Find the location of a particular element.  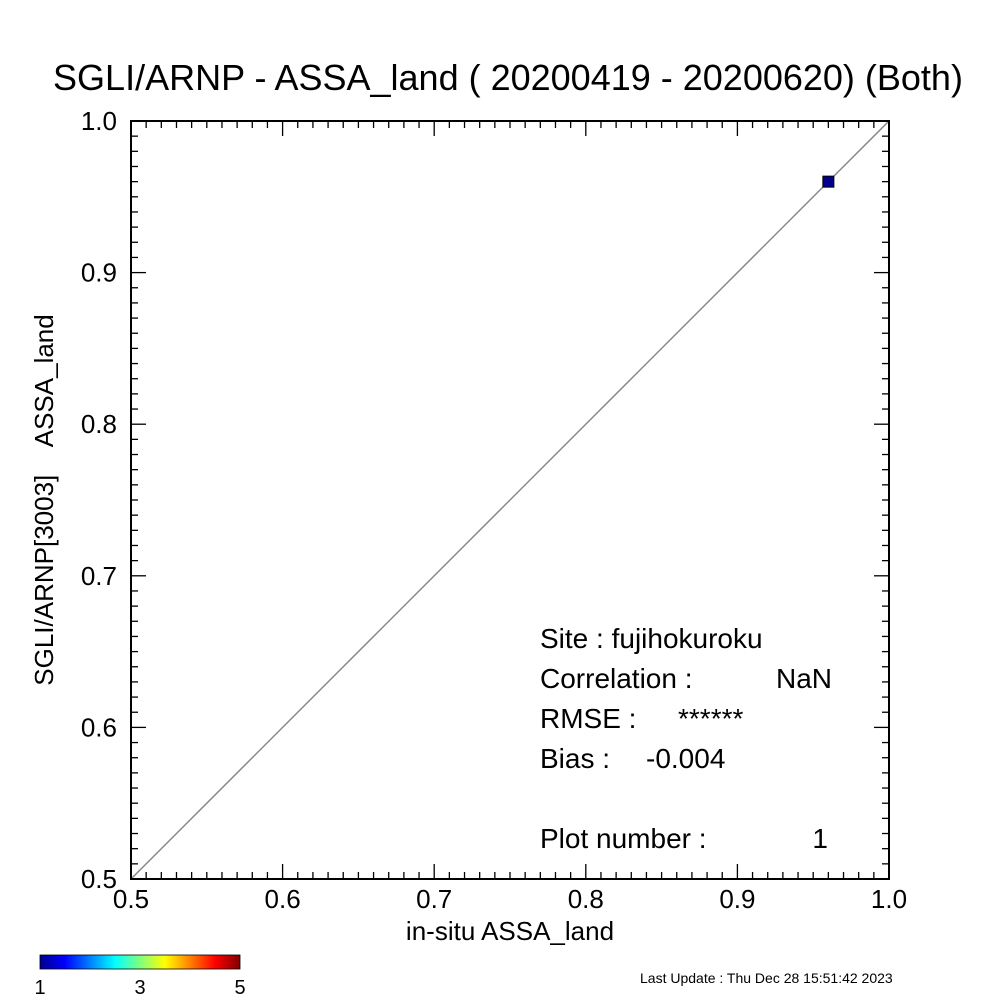

colorbar-tick-labels: 1 3 5 is located at coordinates (139, 988).